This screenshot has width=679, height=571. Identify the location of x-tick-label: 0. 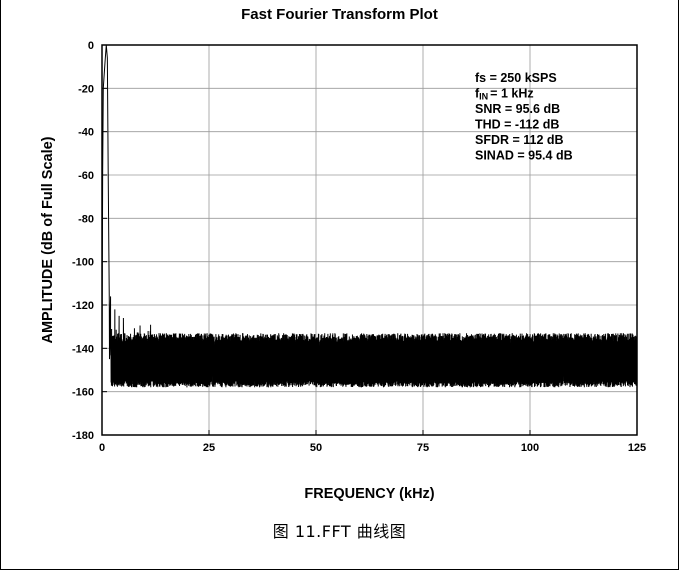
(102, 448).